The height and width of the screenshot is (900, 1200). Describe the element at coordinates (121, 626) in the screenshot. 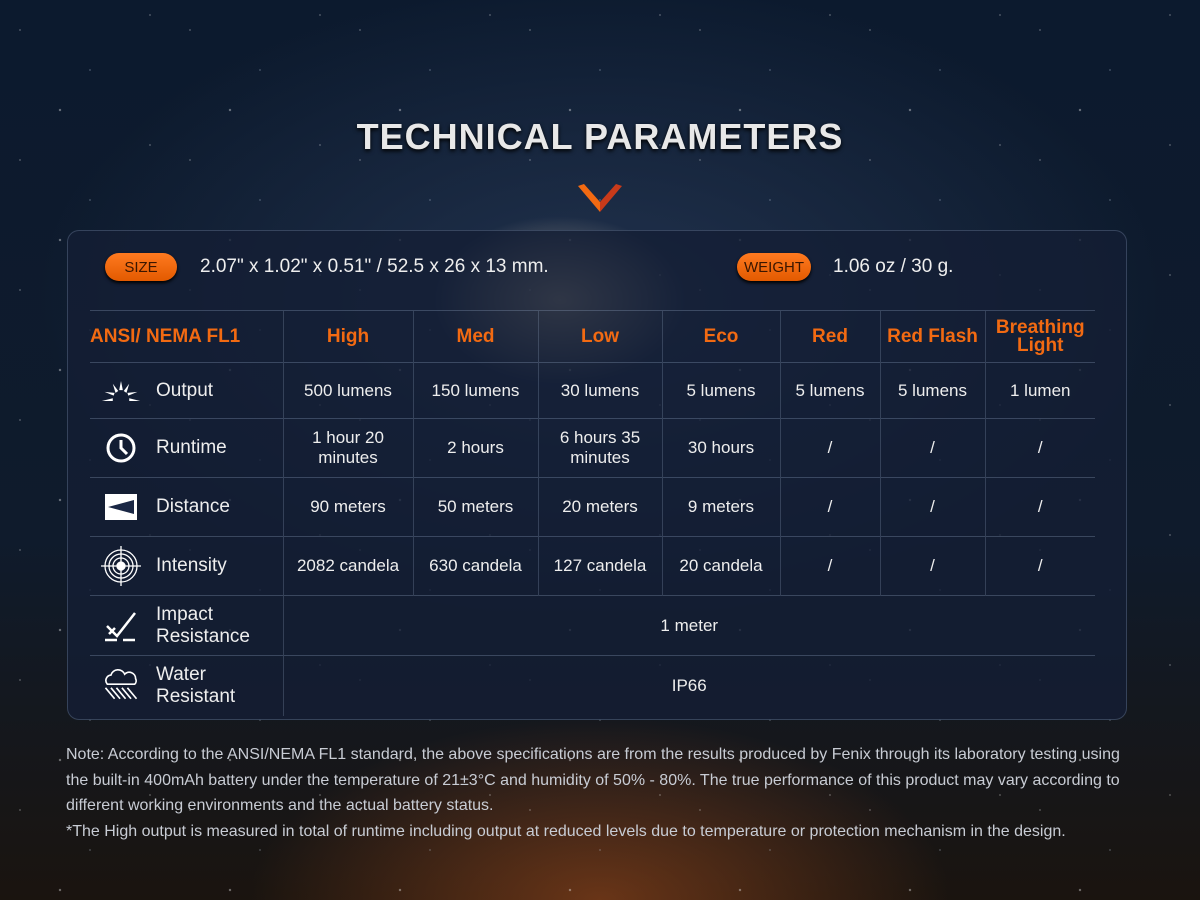

I see `impact-check-icon` at that location.